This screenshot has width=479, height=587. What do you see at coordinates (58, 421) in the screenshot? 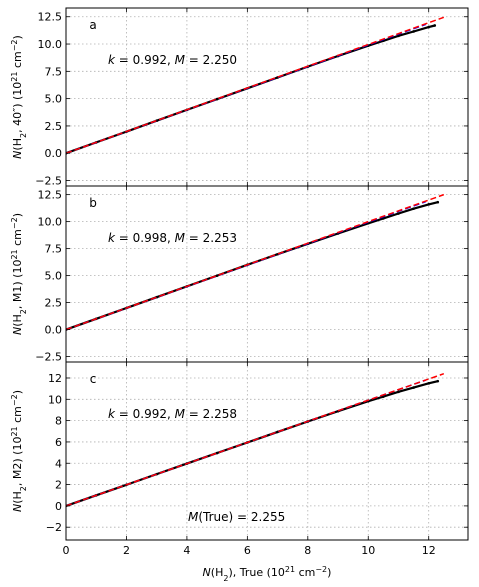
I see `y-tick-label: 8` at bounding box center [58, 421].